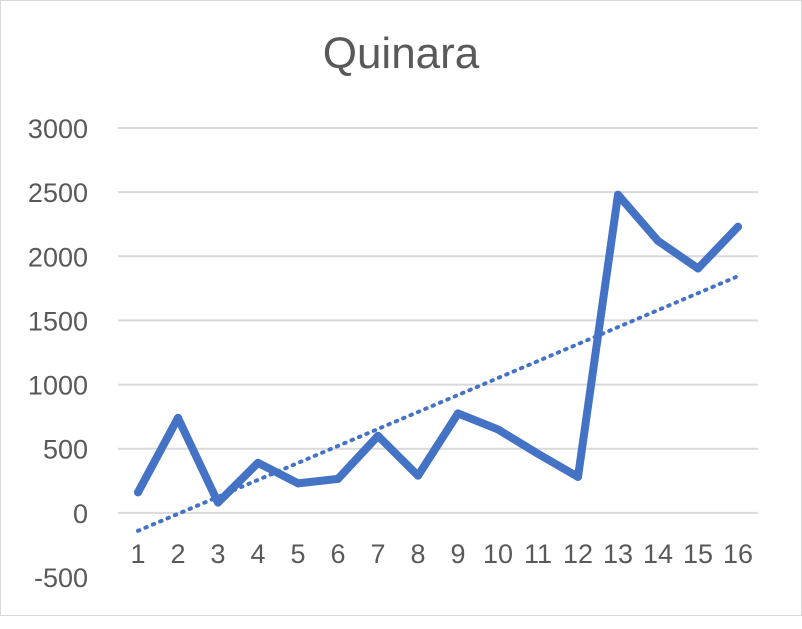  I want to click on x-tick-label: 5, so click(297, 554).